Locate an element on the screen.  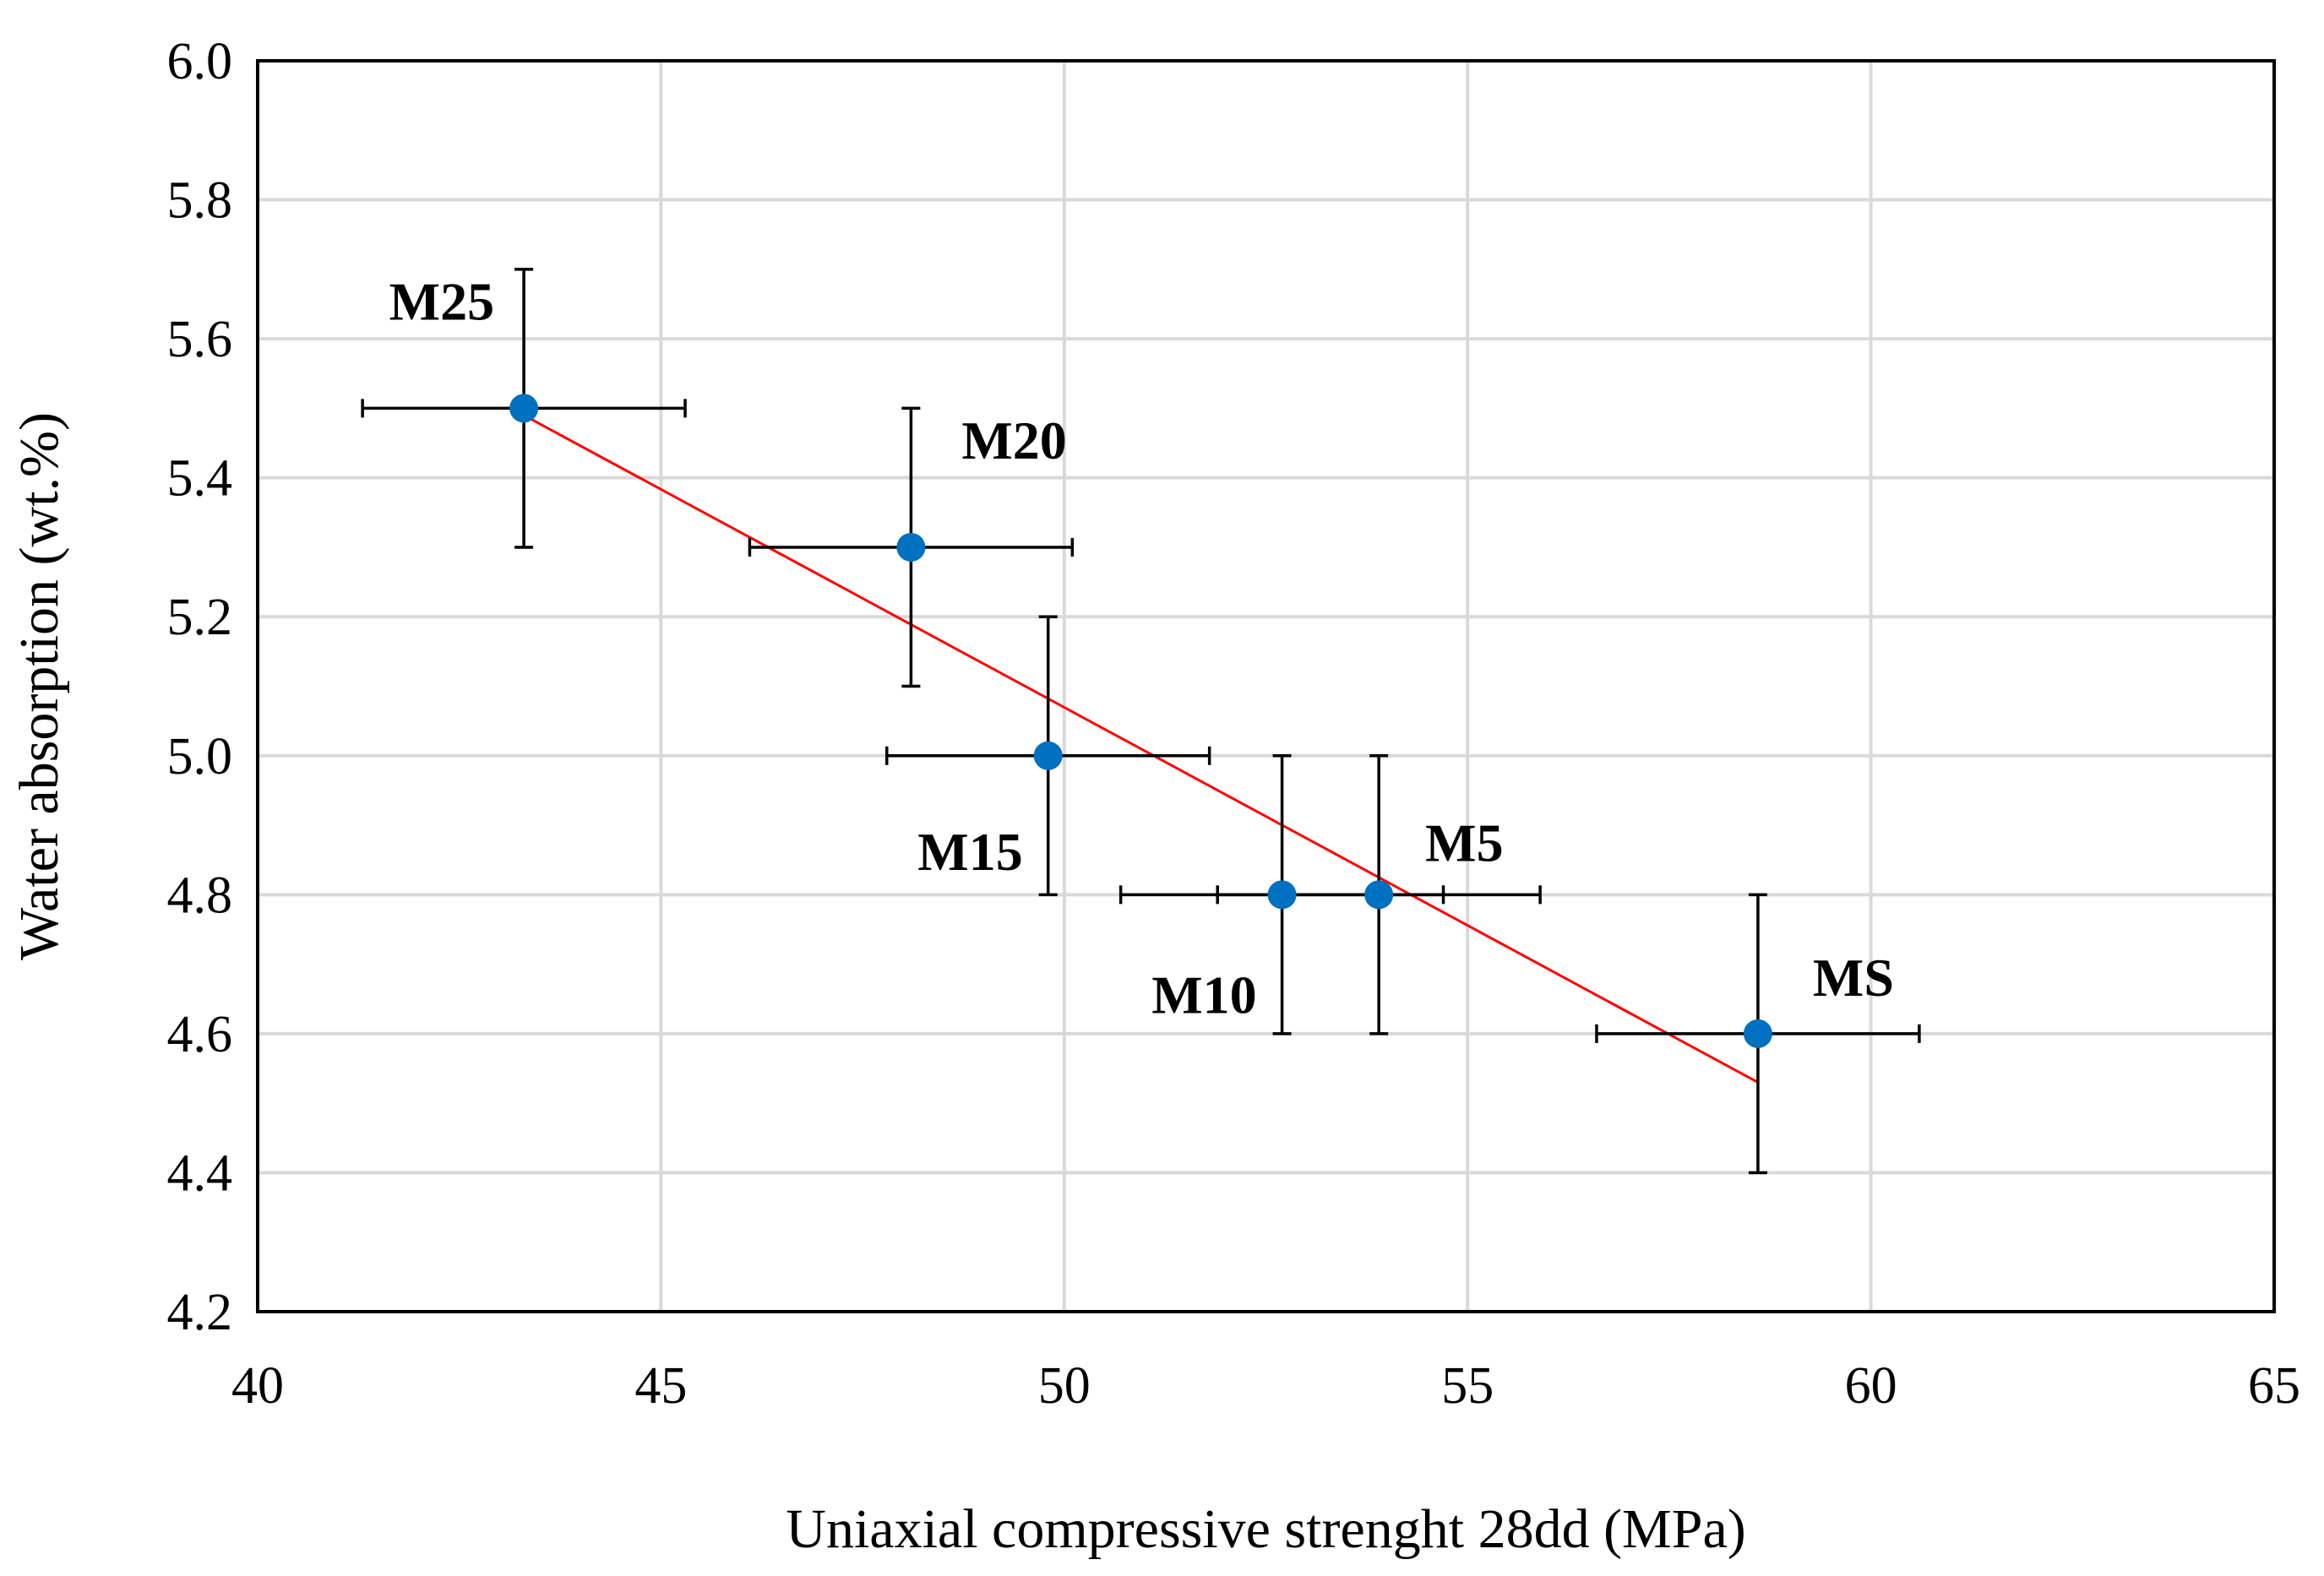
y-tick-label: 5.2 is located at coordinates (200, 617).